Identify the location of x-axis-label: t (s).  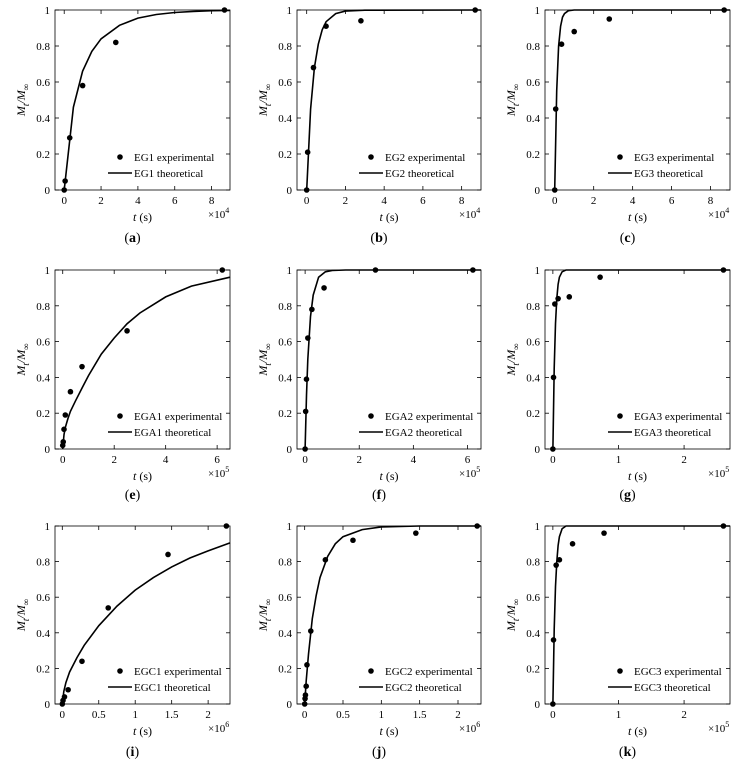
(142, 217).